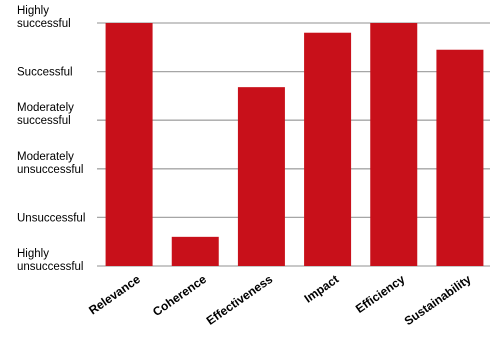 The height and width of the screenshot is (347, 496). Describe the element at coordinates (240, 300) in the screenshot. I see `x-tick-label: Effectiveness` at that location.